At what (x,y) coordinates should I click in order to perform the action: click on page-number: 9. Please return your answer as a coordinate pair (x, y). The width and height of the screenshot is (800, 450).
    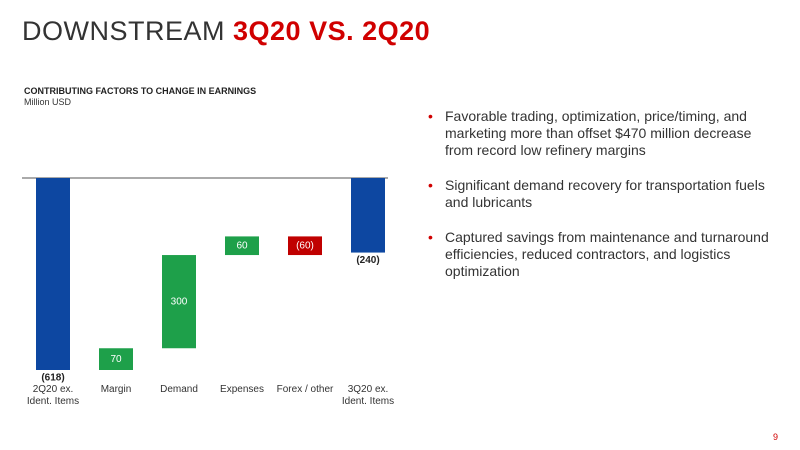
    Looking at the image, I should click on (775, 437).